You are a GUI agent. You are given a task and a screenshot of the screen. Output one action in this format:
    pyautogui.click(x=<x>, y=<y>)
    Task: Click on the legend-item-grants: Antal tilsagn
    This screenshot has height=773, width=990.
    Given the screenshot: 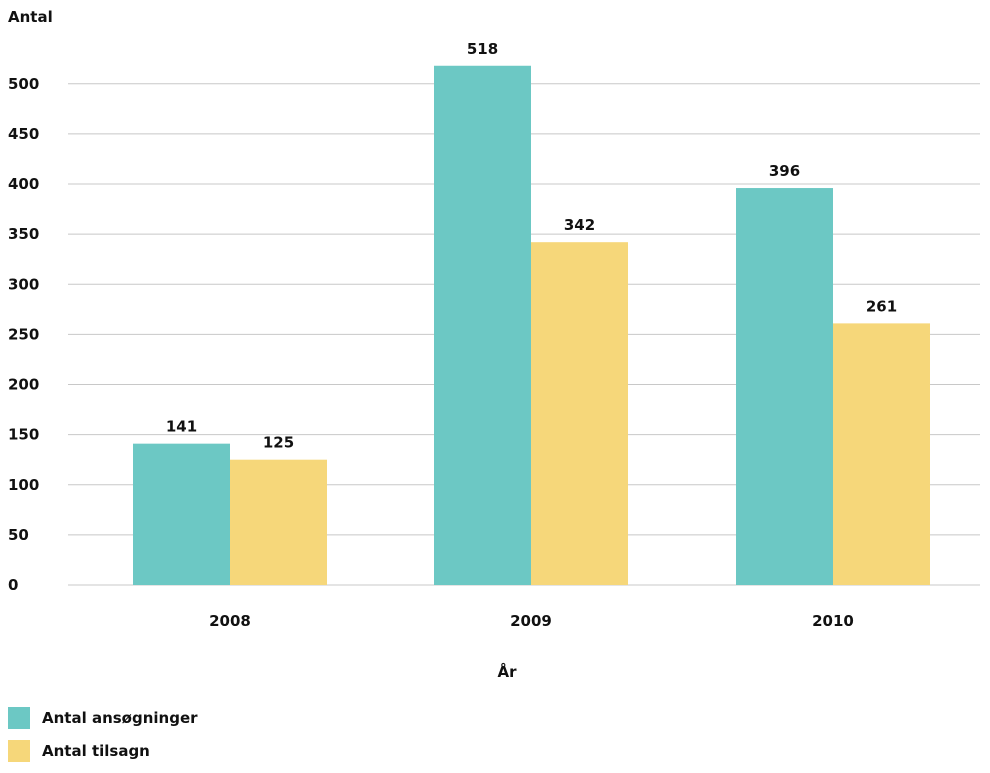 What is the action you would take?
    pyautogui.click(x=103, y=751)
    